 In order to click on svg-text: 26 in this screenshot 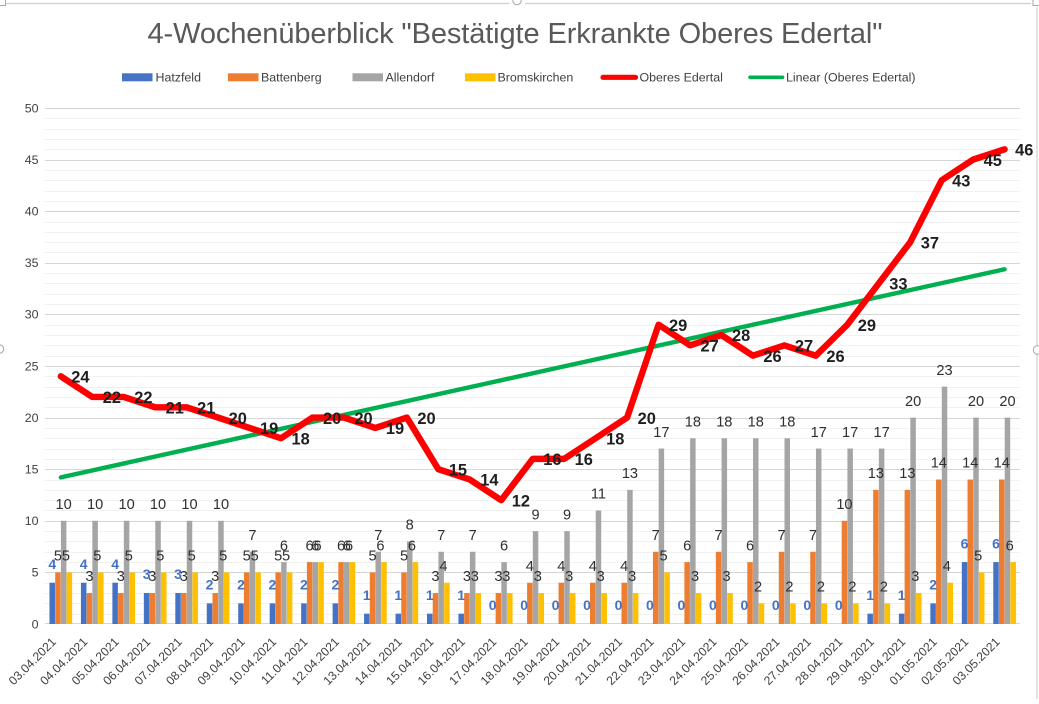, I will do `click(772, 357)`.